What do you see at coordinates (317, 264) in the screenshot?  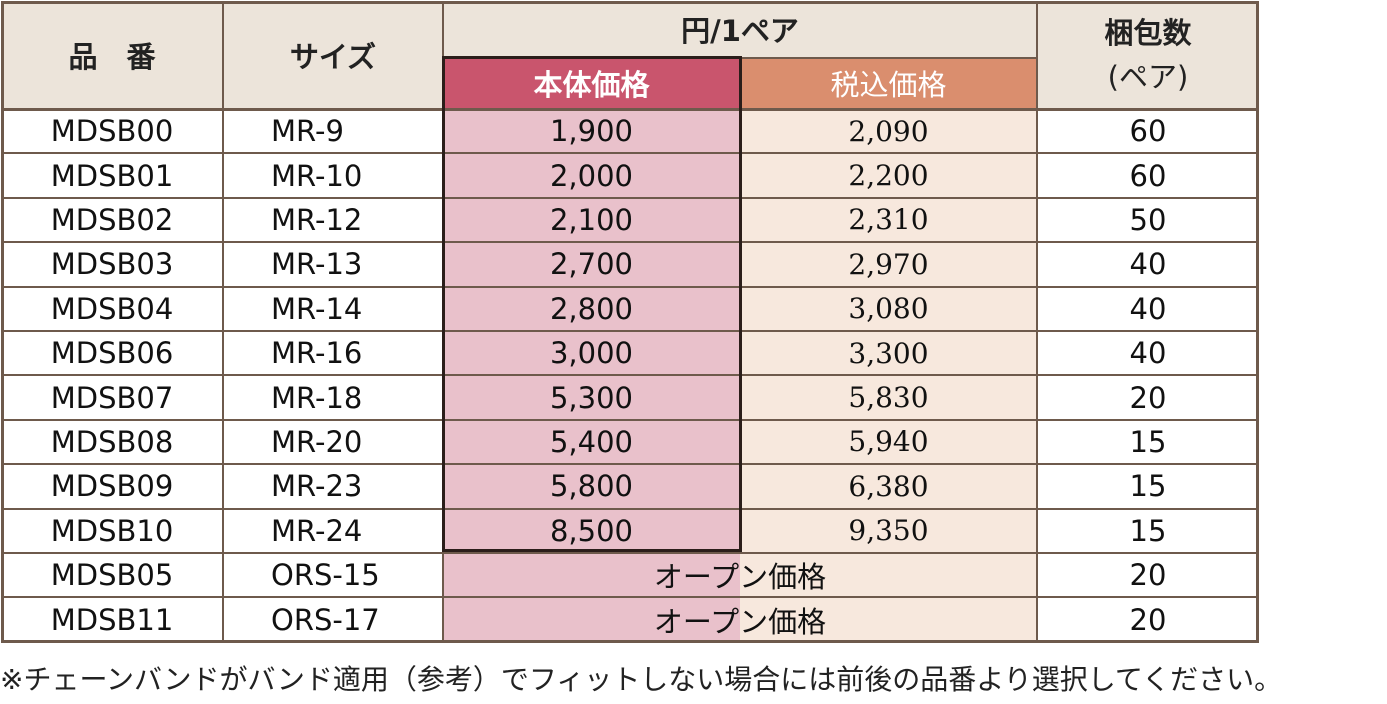 I see `cell-size: MR-13` at bounding box center [317, 264].